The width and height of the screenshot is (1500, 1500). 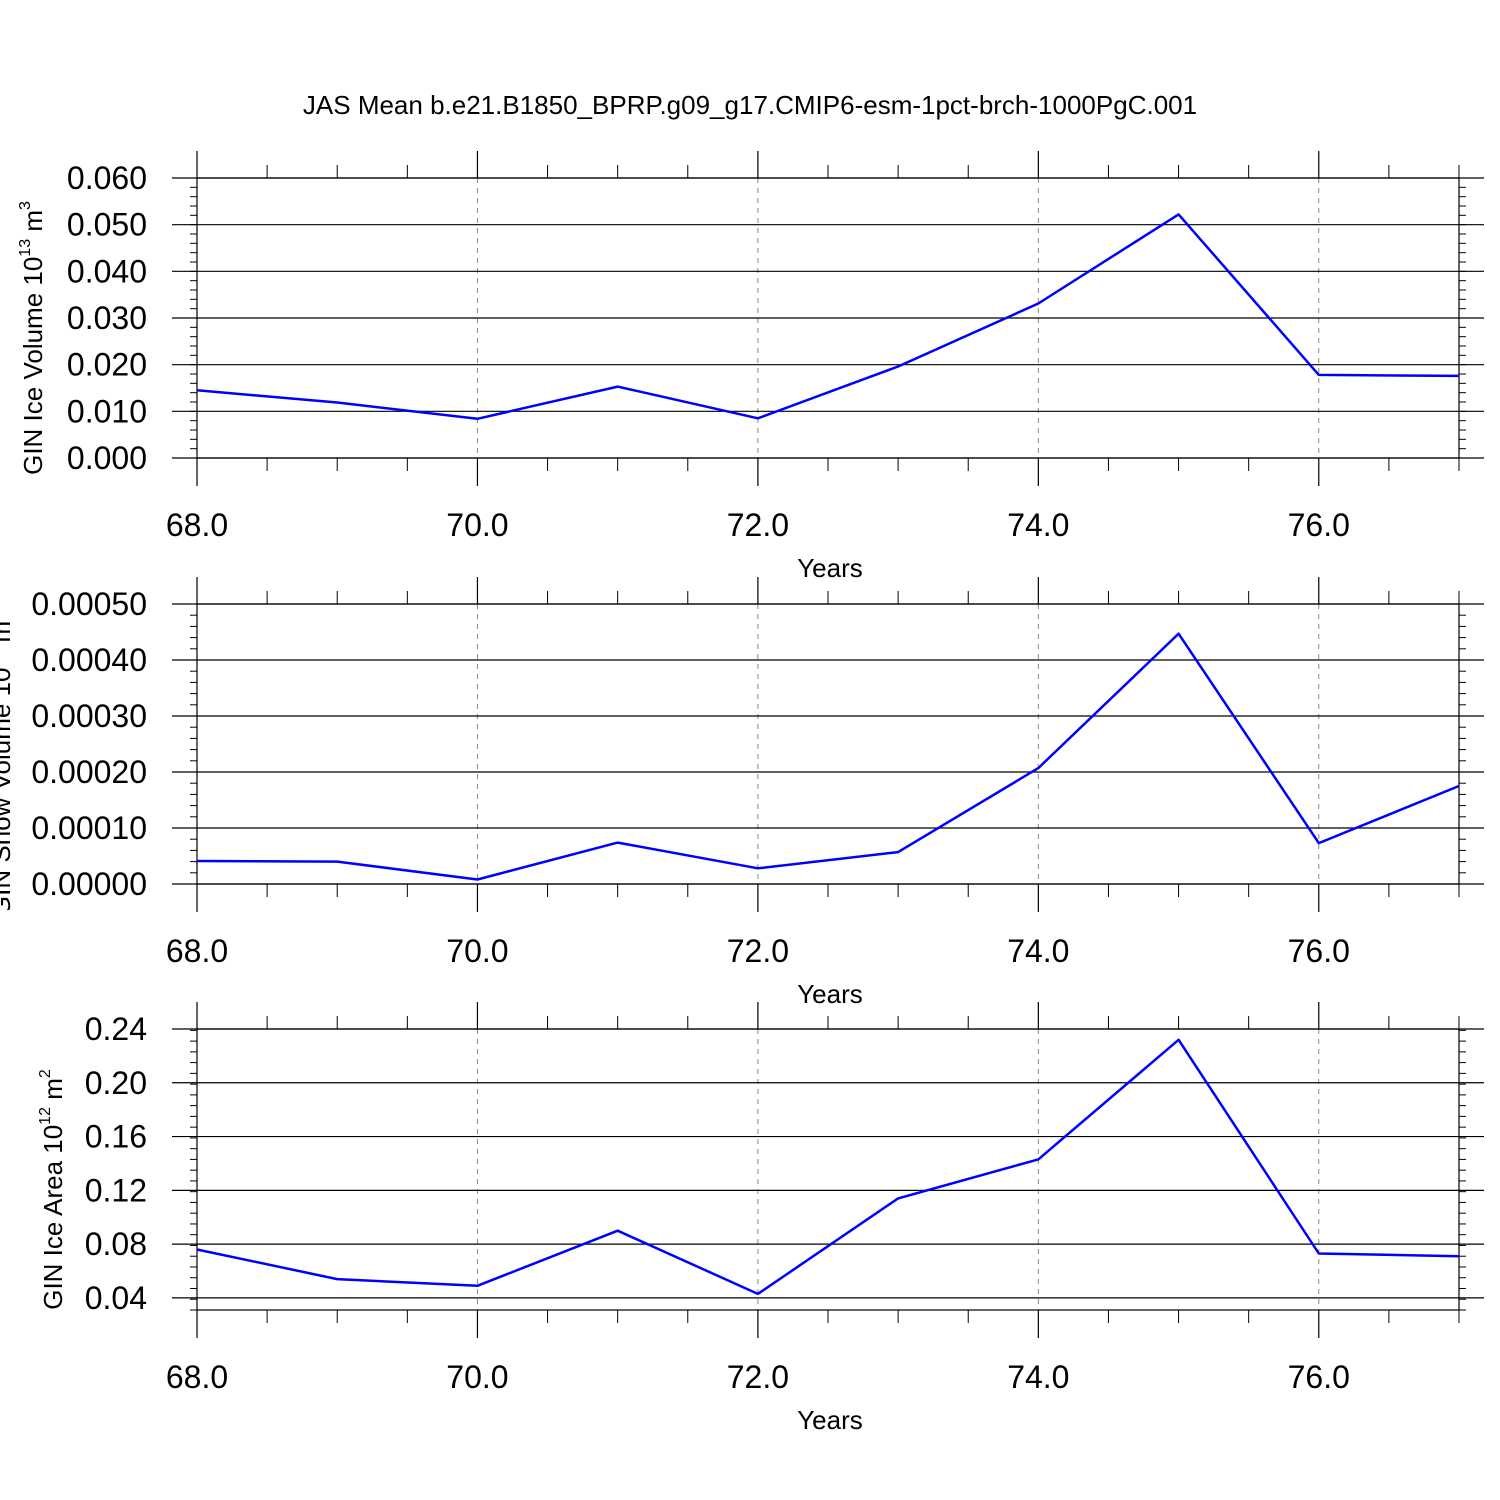 What do you see at coordinates (89, 772) in the screenshot?
I see `y-tick-label: 0.00020` at bounding box center [89, 772].